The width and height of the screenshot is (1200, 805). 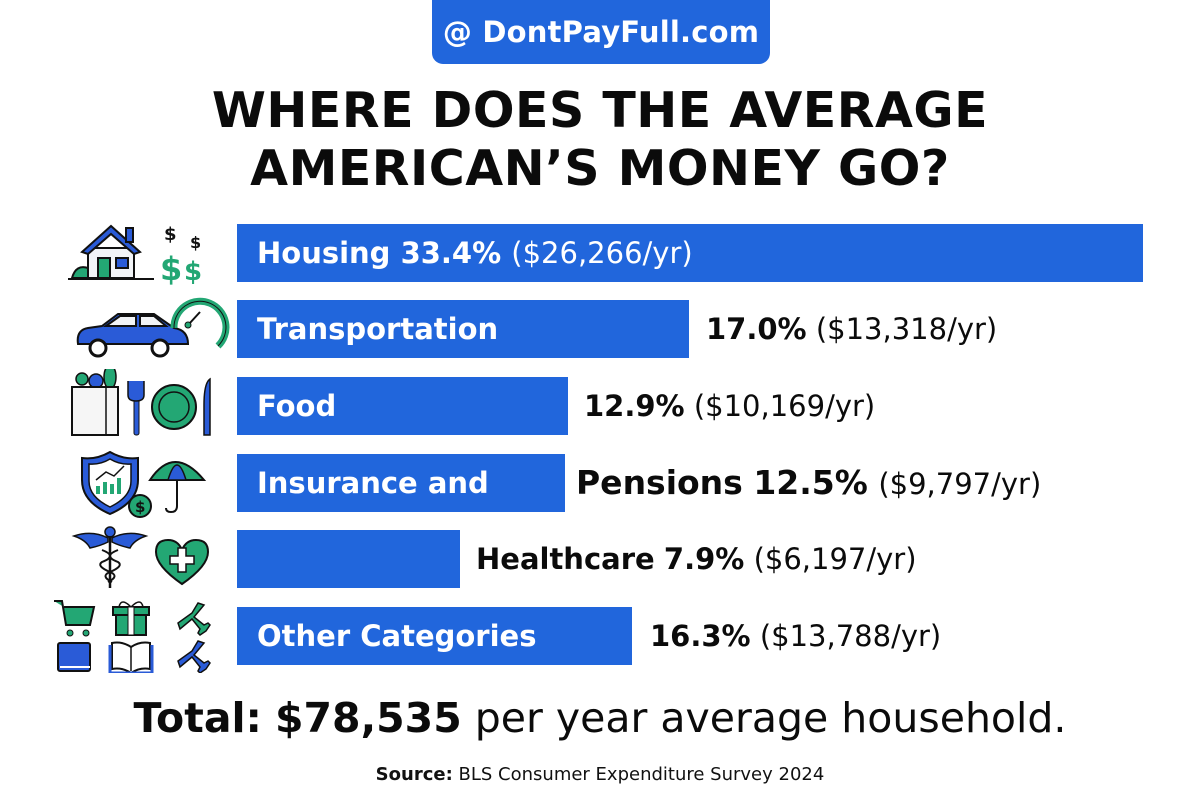 I want to click on shield-chart-icon: $, so click(x=144, y=484).